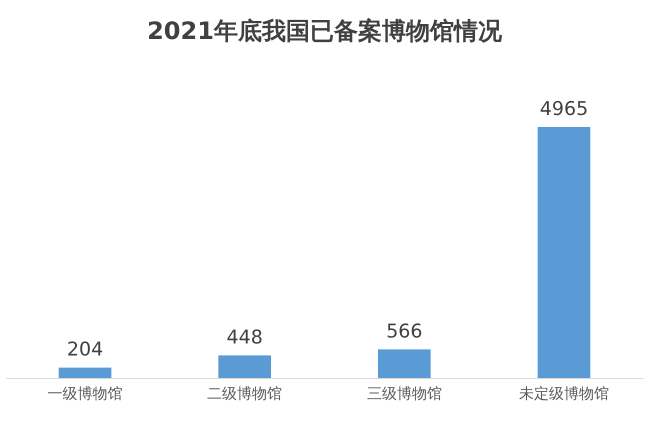 This screenshot has width=649, height=429. What do you see at coordinates (325, 31) in the screenshot?
I see `chart-title: 2021年底我国已备案博物馆情况` at bounding box center [325, 31].